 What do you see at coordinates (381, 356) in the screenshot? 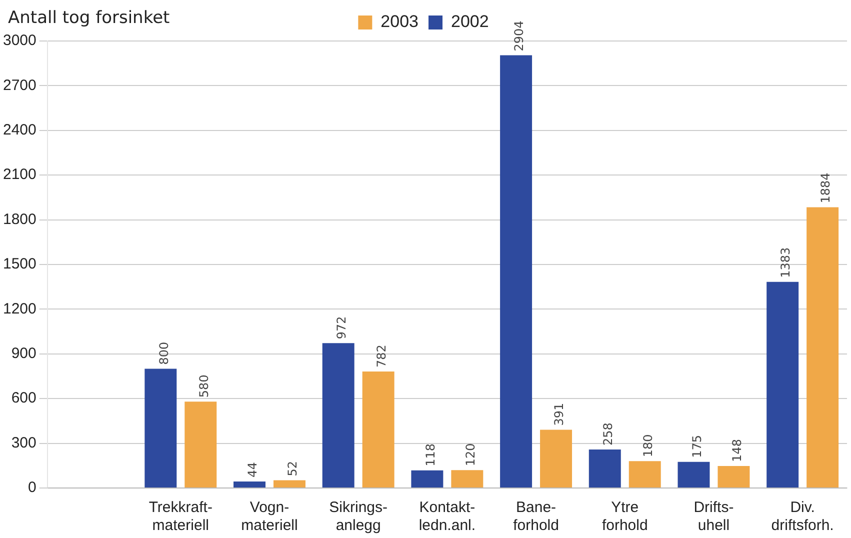
I see `data-label: 782` at bounding box center [381, 356].